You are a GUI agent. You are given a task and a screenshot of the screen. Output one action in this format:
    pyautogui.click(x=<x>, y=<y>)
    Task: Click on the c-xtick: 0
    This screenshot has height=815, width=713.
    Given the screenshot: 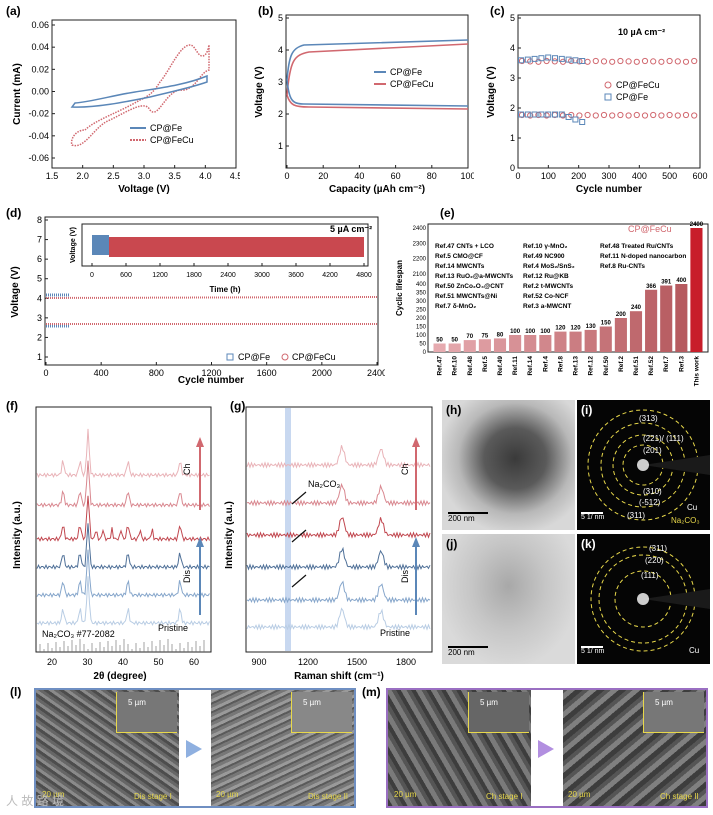 What is the action you would take?
    pyautogui.click(x=517, y=176)
    